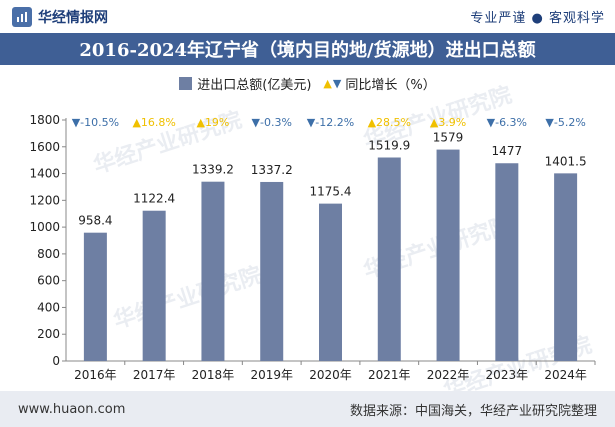 Image resolution: width=615 pixels, height=427 pixels. What do you see at coordinates (22, 16) in the screenshot?
I see `brand-logo-icon` at bounding box center [22, 16].